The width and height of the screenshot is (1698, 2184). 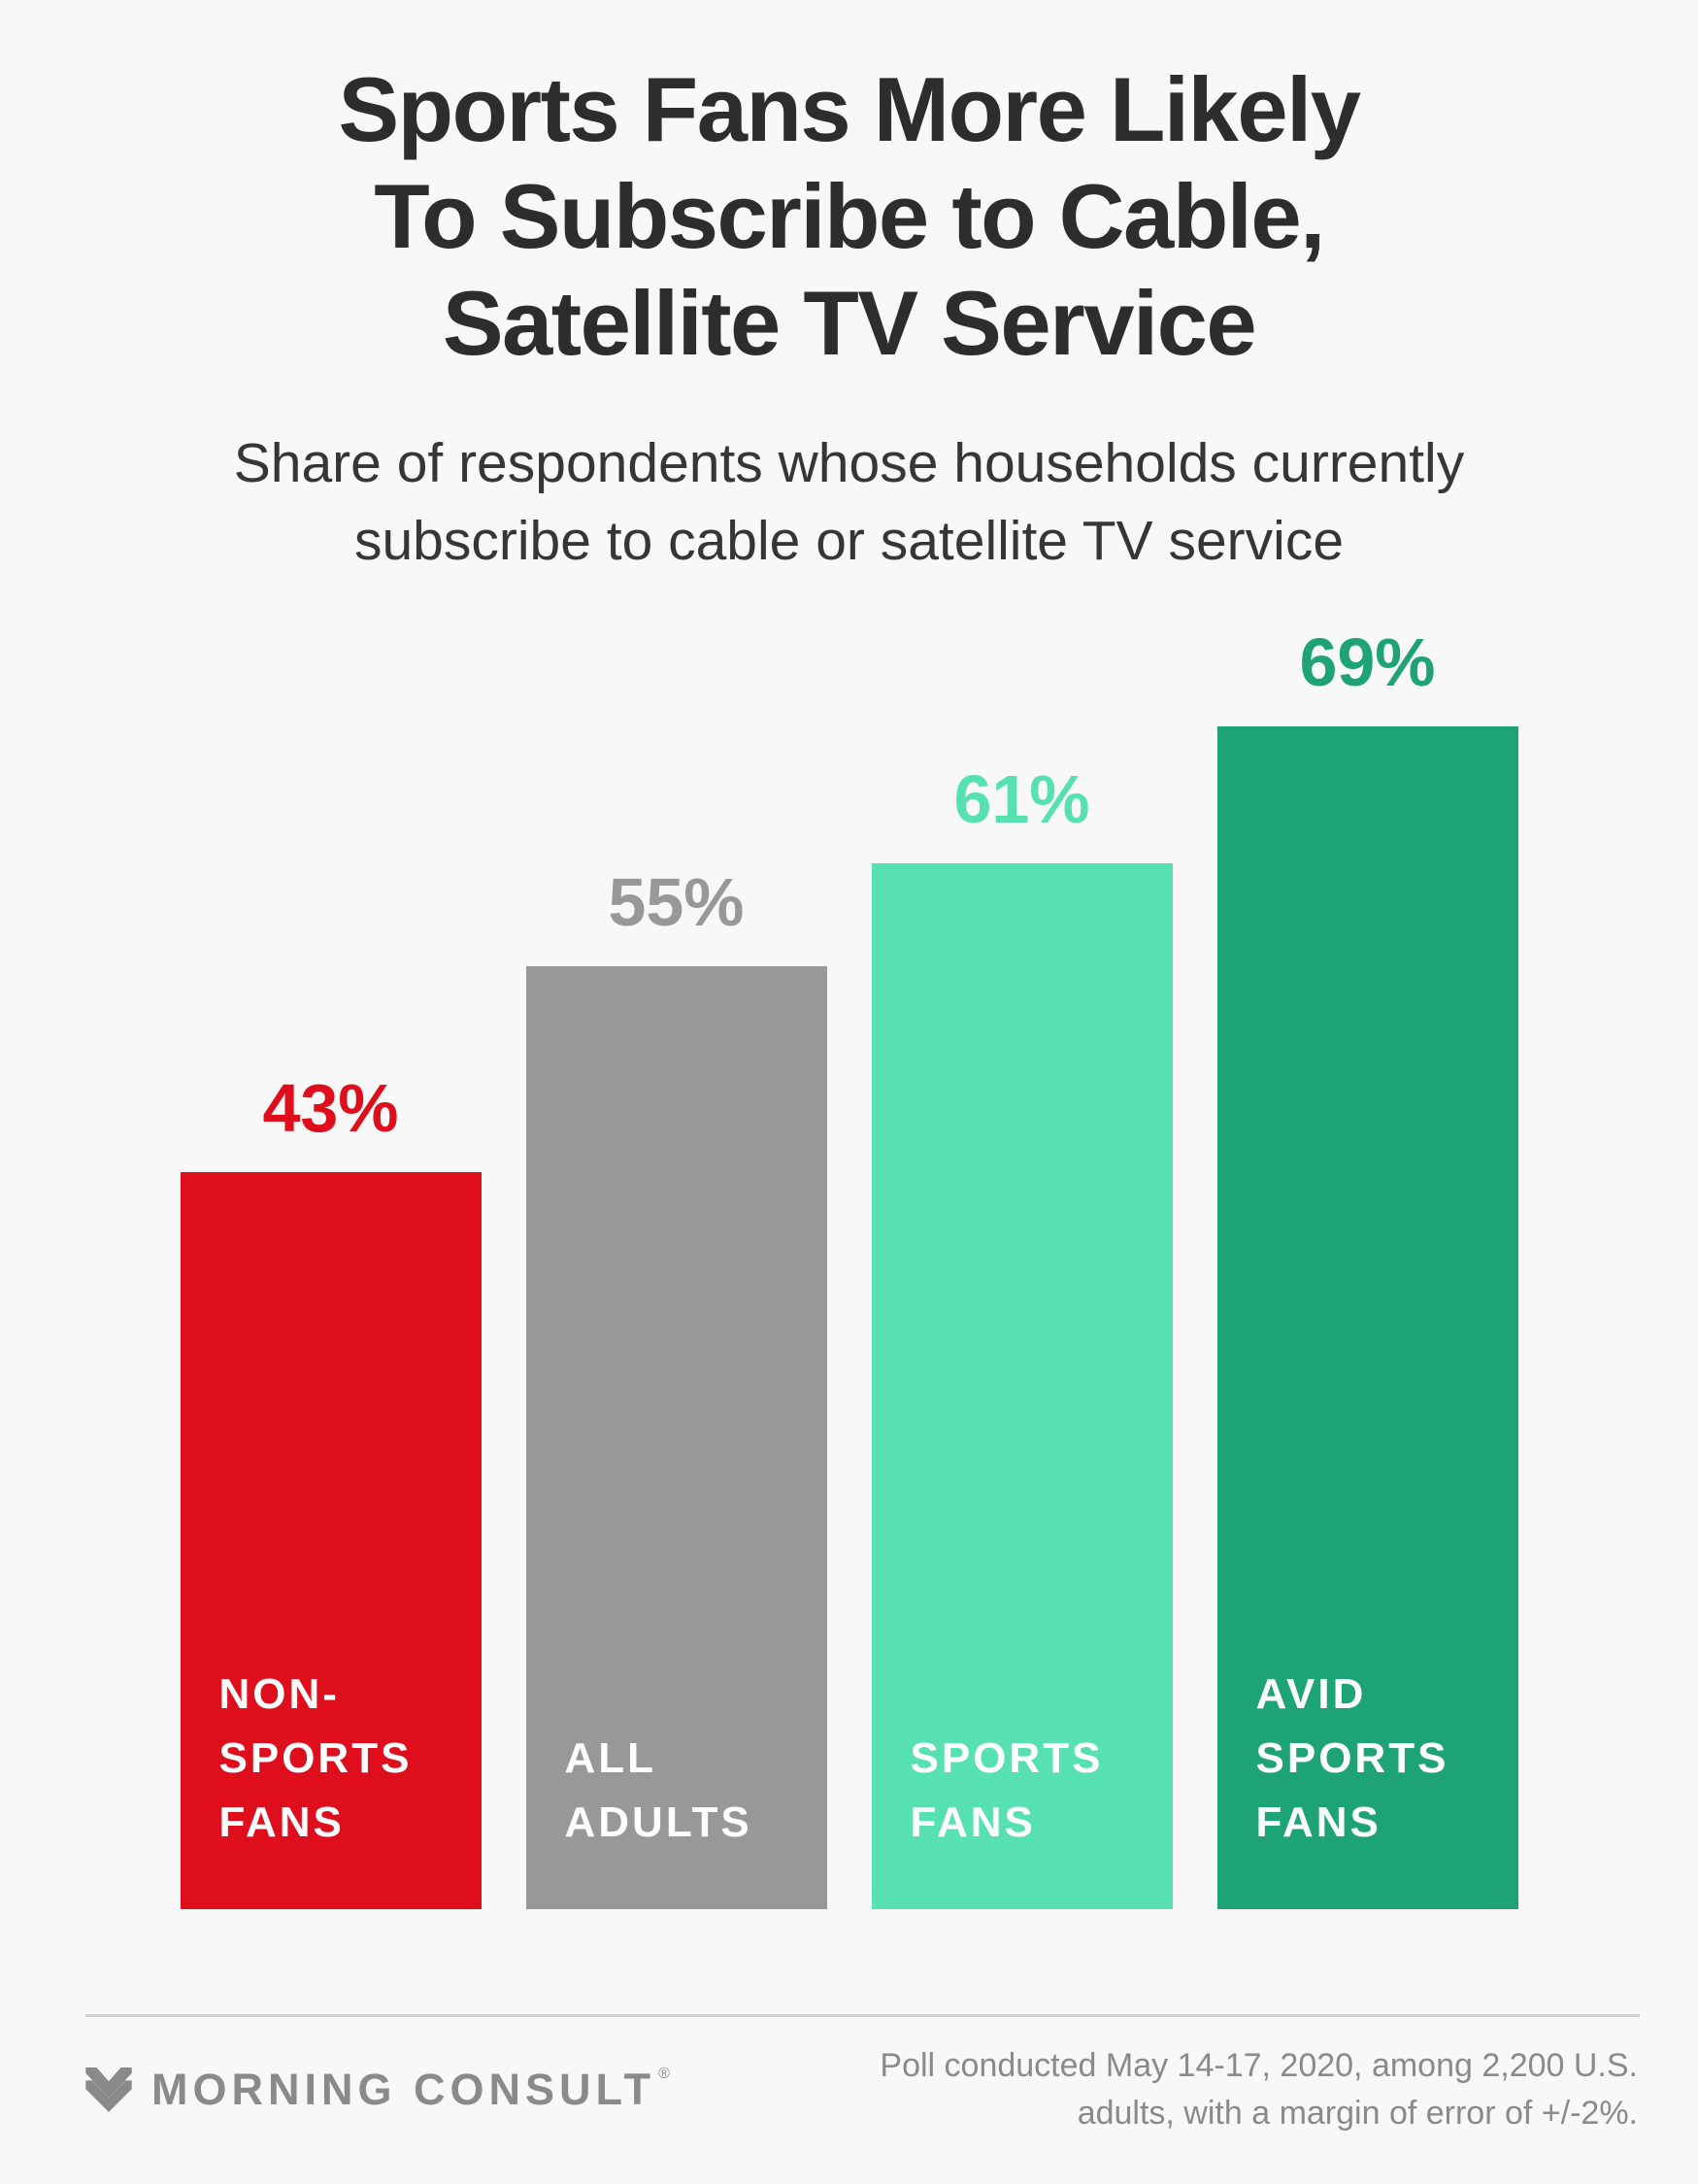 What do you see at coordinates (109, 2089) in the screenshot?
I see `morning-consult-logomark-icon` at bounding box center [109, 2089].